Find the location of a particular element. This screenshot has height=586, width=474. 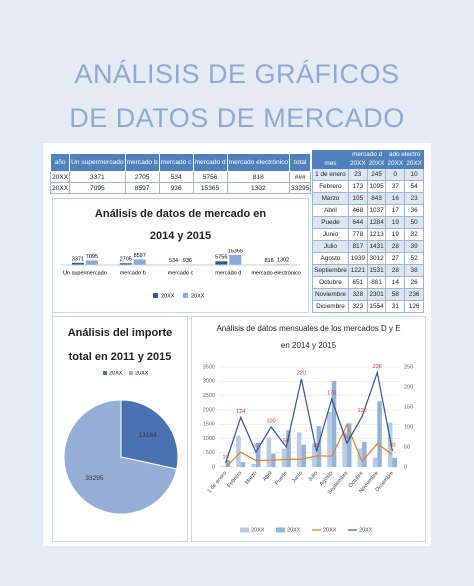

cell: 23 is located at coordinates (414, 198).